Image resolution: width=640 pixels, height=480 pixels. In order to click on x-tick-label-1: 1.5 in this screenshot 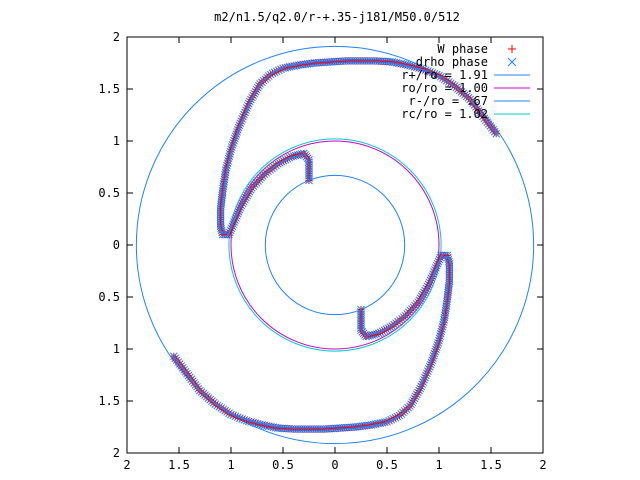, I will do `click(179, 465)`.